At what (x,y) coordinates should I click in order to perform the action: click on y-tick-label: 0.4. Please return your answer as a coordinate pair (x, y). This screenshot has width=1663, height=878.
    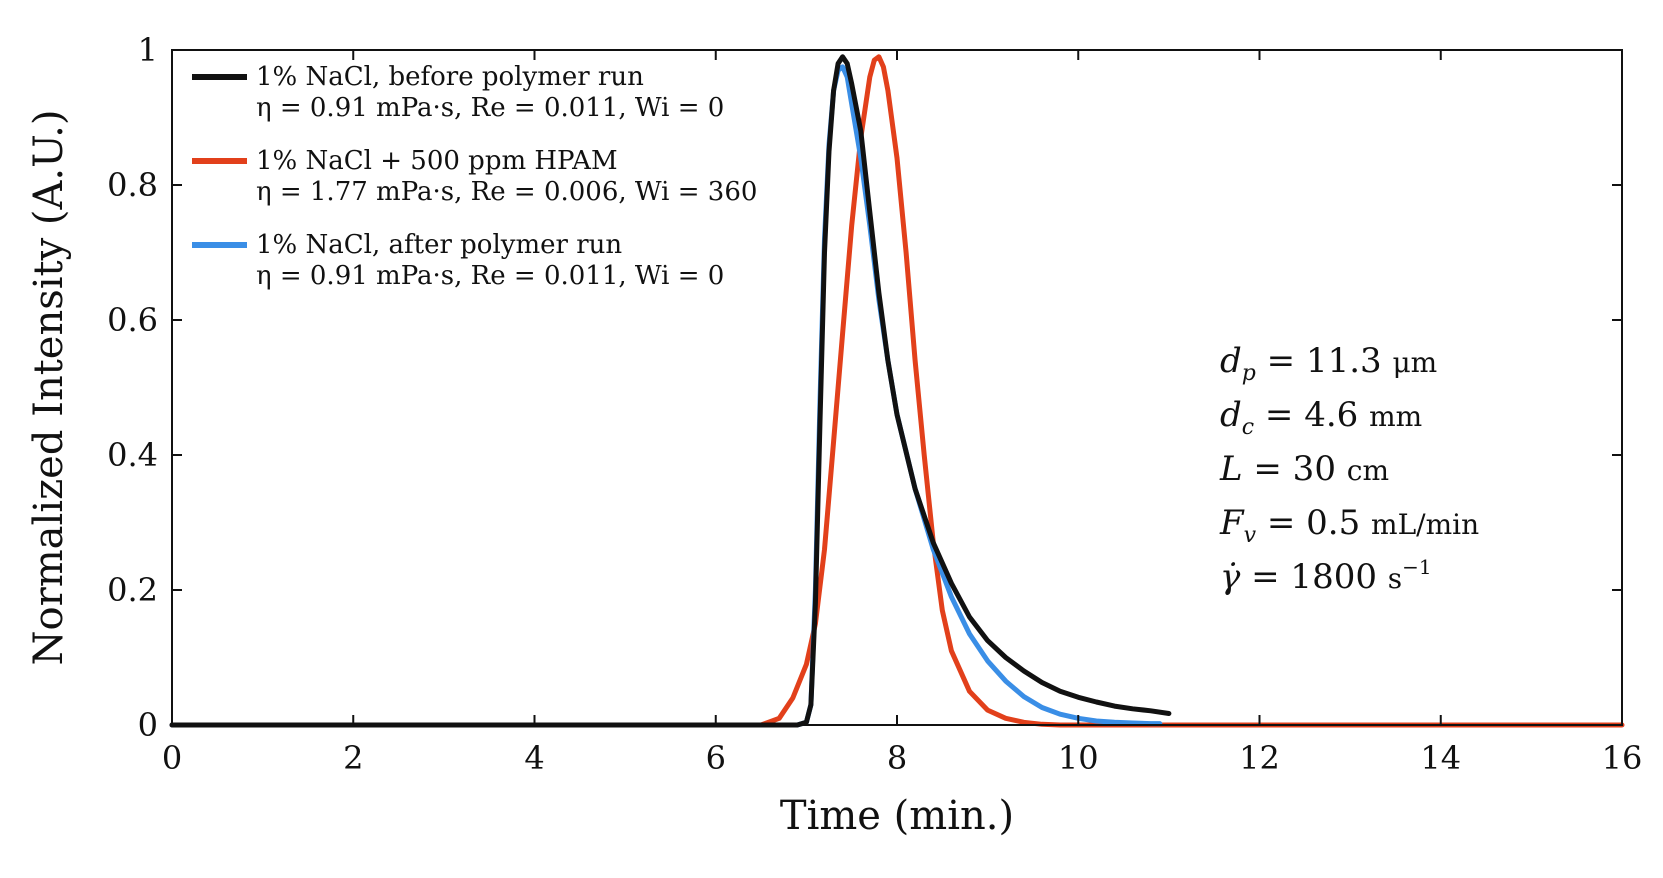
    Looking at the image, I should click on (132, 455).